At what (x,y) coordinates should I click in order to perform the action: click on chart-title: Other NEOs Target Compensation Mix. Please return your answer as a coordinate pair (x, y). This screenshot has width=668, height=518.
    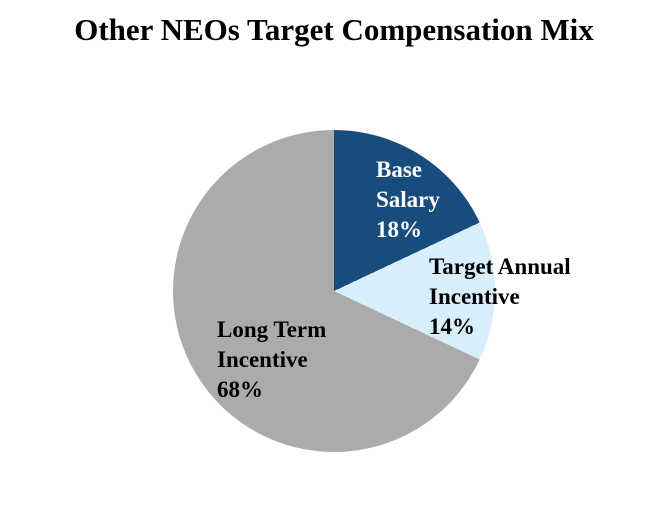
    Looking at the image, I should click on (334, 29).